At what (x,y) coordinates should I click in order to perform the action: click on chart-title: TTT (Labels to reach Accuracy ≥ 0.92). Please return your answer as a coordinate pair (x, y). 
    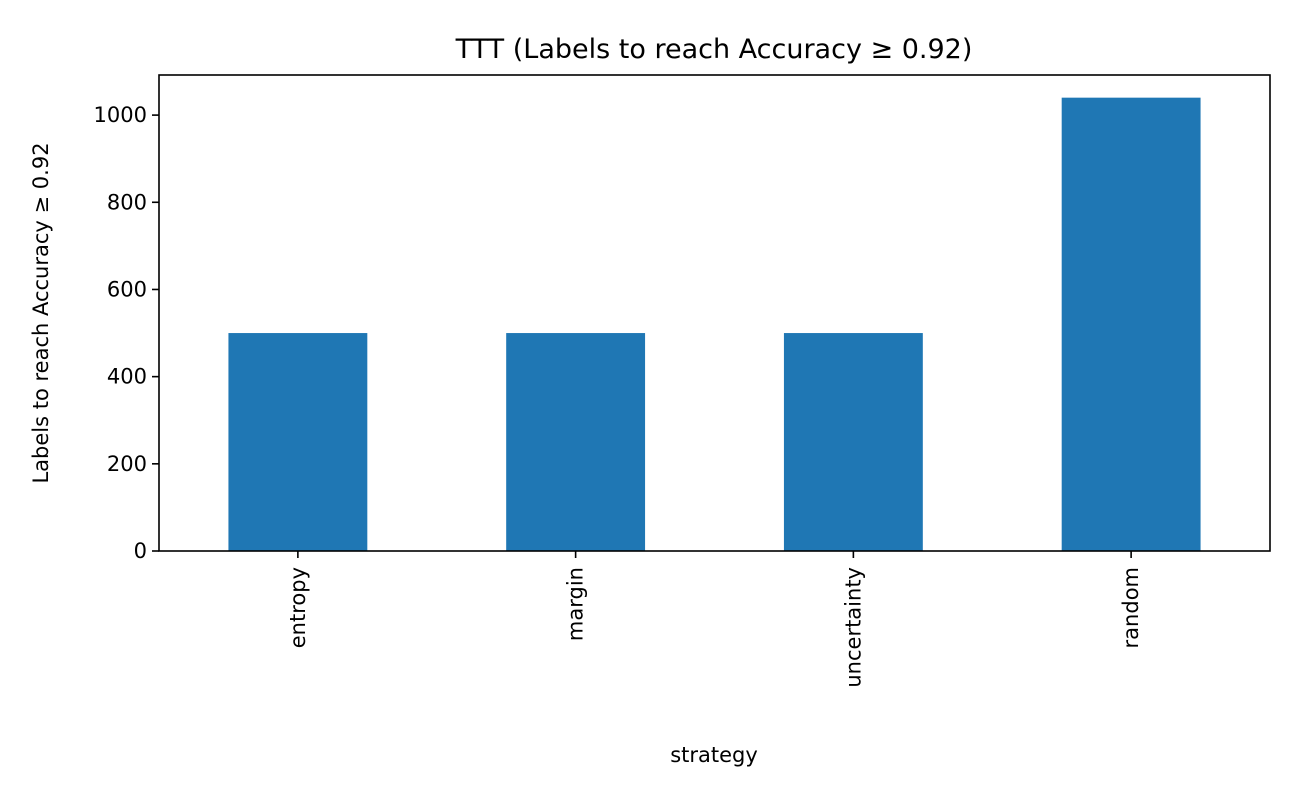
    Looking at the image, I should click on (714, 49).